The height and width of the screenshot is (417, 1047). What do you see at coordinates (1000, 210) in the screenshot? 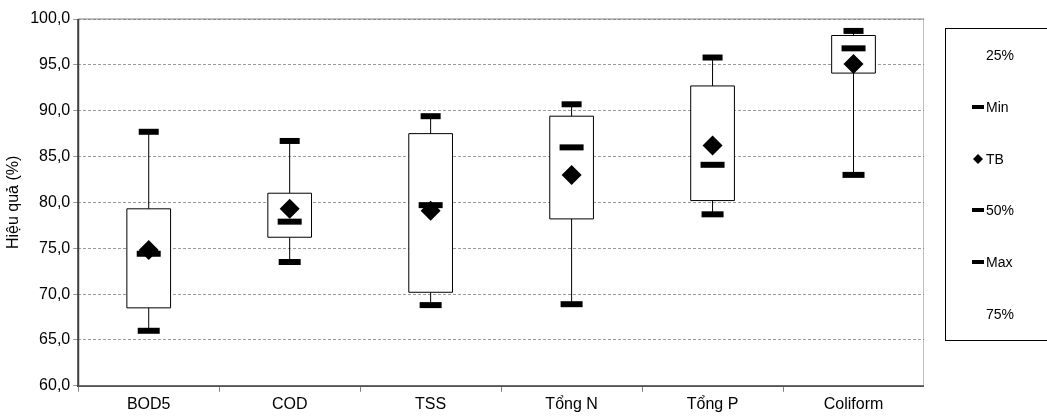
I see `text: 50%` at bounding box center [1000, 210].